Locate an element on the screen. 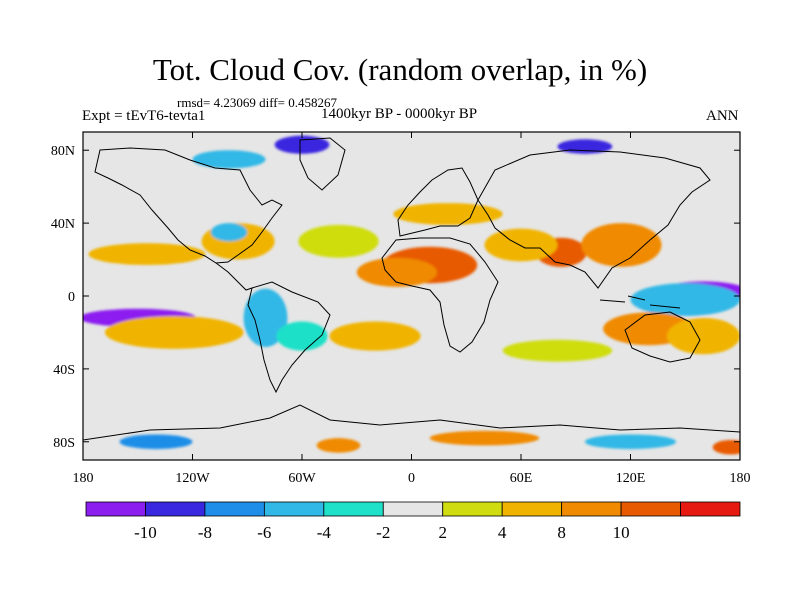 This screenshot has width=800, height=600. colorbar-label: -6 is located at coordinates (264, 532).